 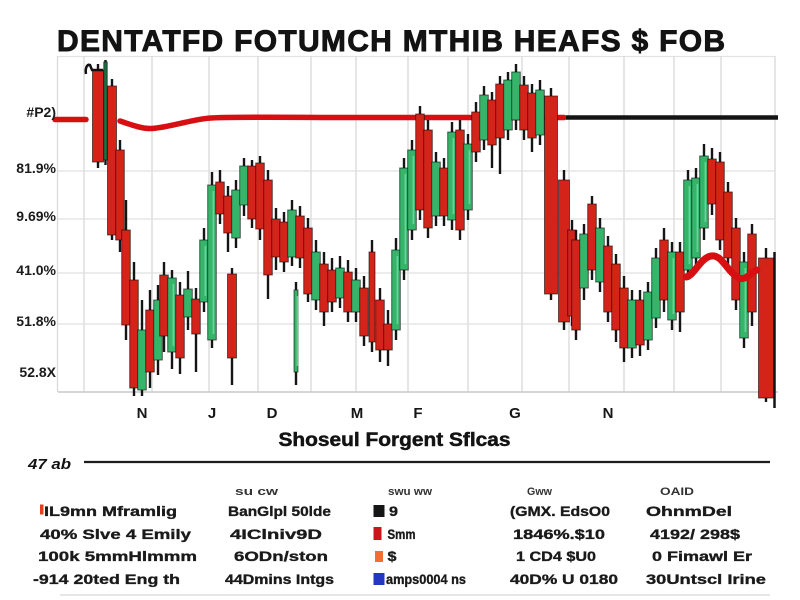 What do you see at coordinates (357, 413) in the screenshot?
I see `svg-text: M` at bounding box center [357, 413].